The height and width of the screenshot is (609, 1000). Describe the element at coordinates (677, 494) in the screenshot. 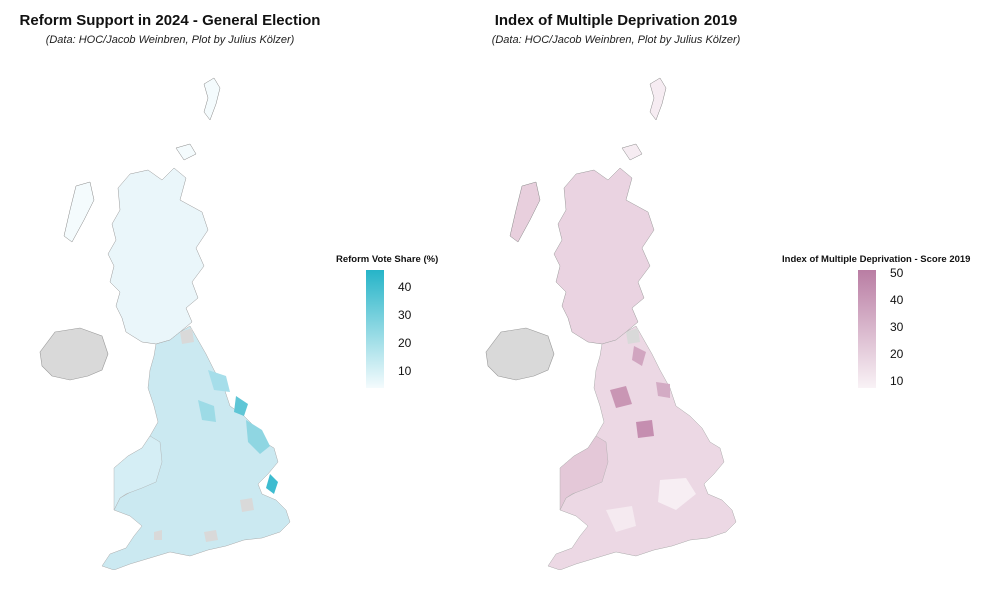

I see `low-deprivation-southeast` at that location.